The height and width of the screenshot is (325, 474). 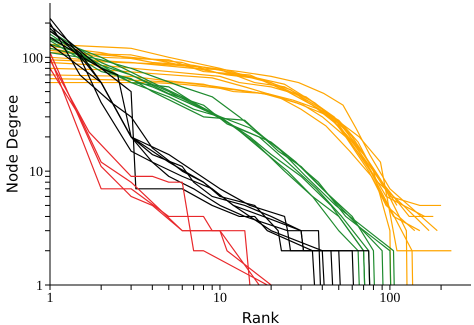 I want to click on y-tick-label: 1, so click(x=39, y=286).